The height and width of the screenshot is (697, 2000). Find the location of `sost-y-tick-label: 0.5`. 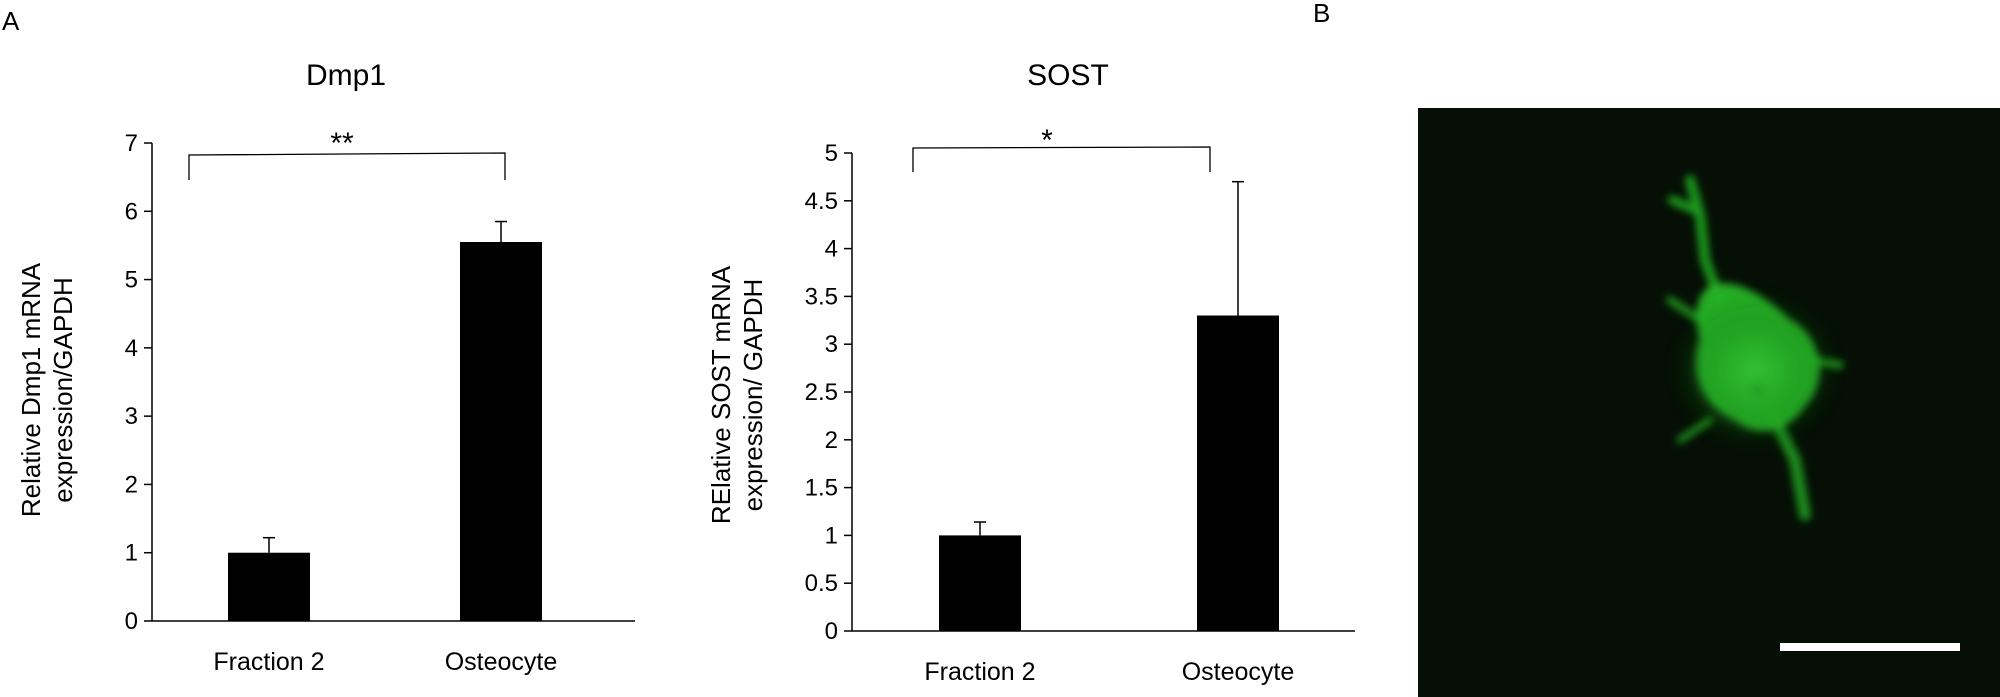

sost-y-tick-label: 0.5 is located at coordinates (821, 583).